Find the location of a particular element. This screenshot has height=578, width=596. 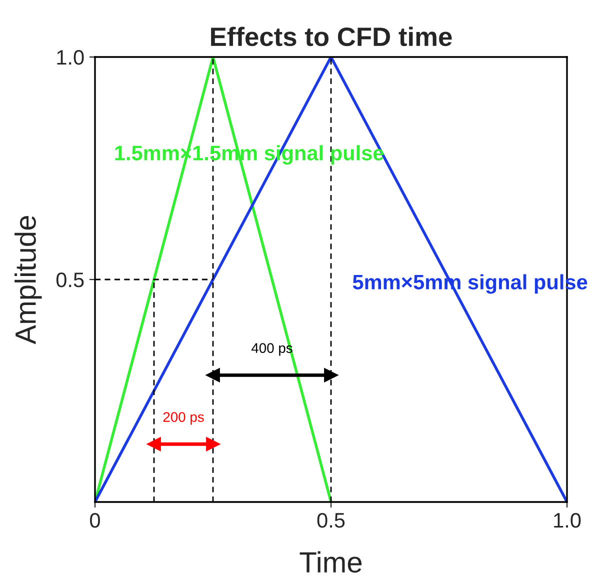

x-axis-title: Time is located at coordinates (331, 562).